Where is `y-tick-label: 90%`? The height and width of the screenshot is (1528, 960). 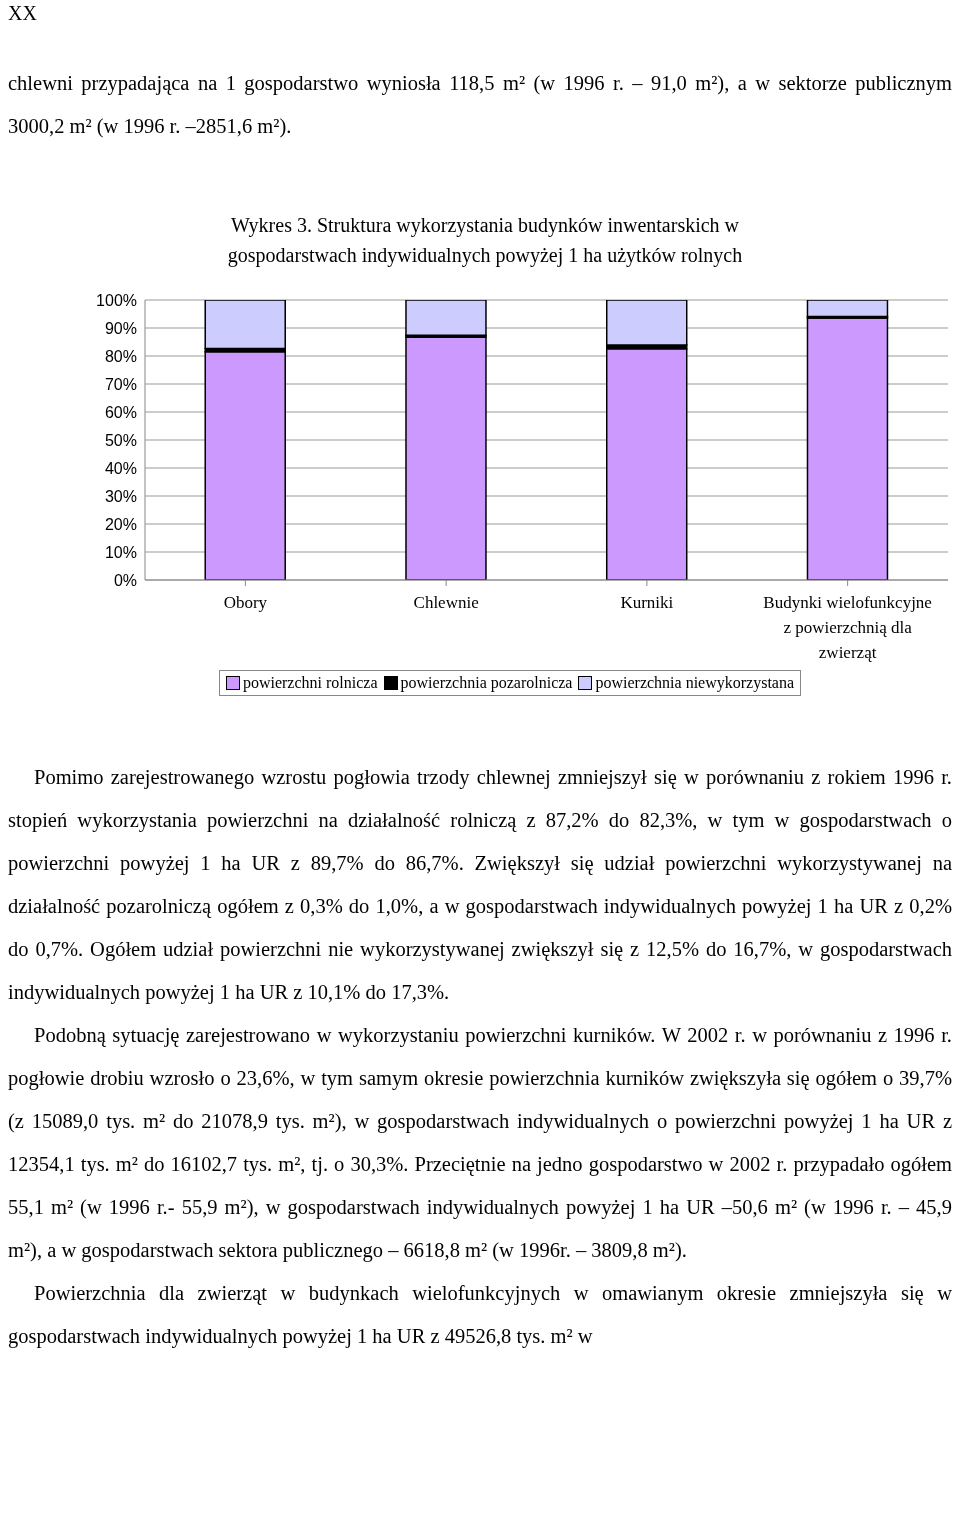 y-tick-label: 90% is located at coordinates (120, 328).